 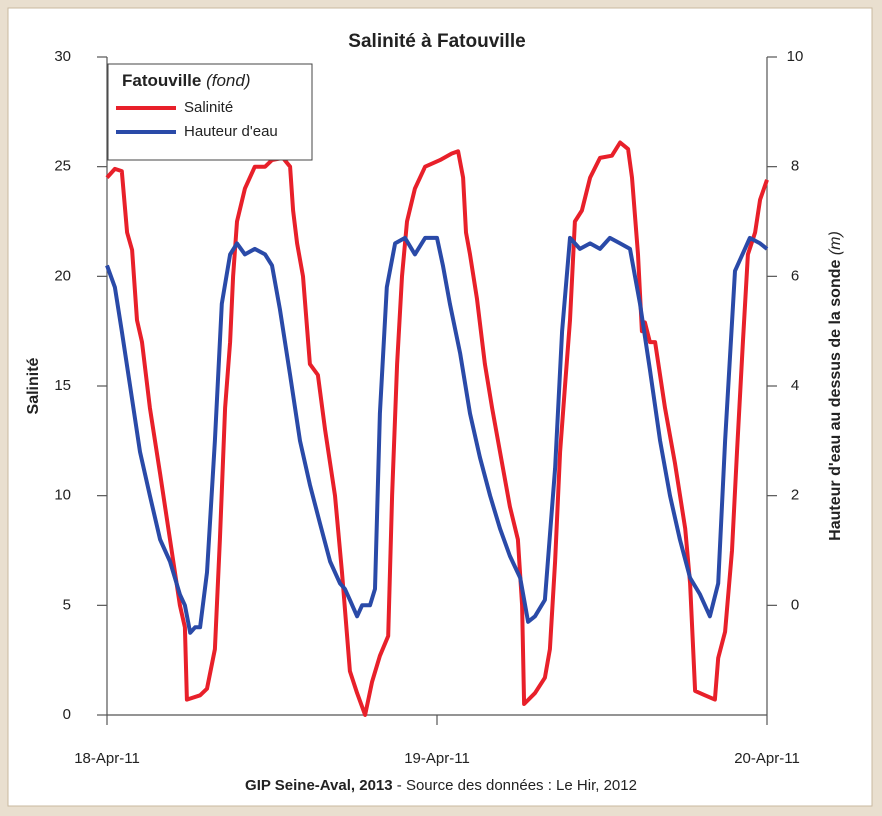 What do you see at coordinates (515, 785) in the screenshot?
I see `footer-text: - Source des données : Le Hir, 2012` at bounding box center [515, 785].